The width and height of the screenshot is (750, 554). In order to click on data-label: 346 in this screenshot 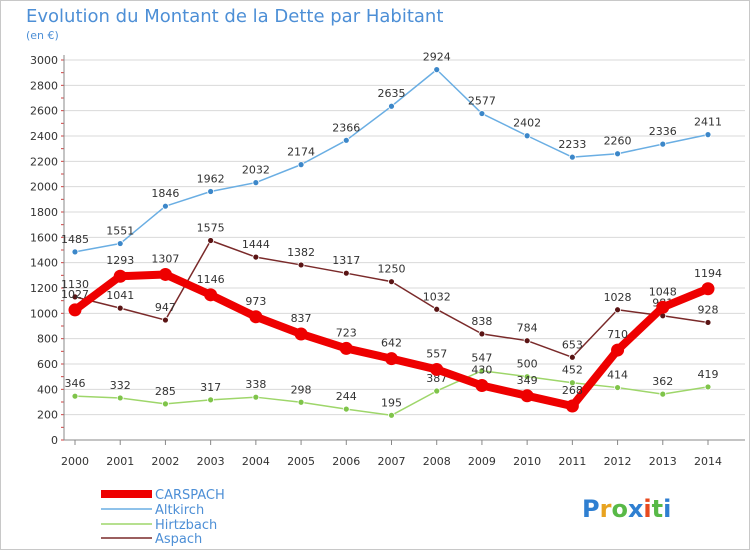, I will do `click(75, 383)`.